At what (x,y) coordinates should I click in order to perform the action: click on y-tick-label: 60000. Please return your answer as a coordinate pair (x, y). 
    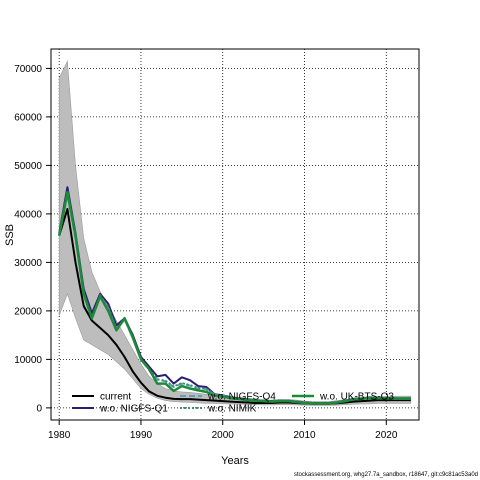
    Looking at the image, I should click on (28, 117).